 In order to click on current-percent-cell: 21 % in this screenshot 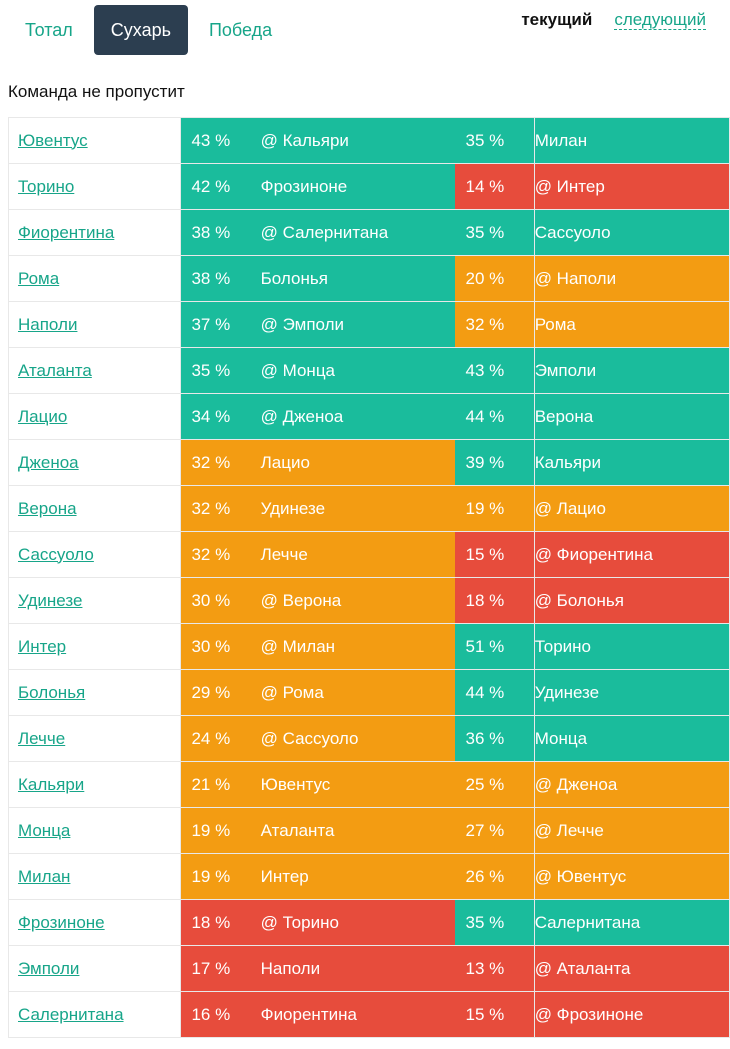, I will do `click(220, 784)`.